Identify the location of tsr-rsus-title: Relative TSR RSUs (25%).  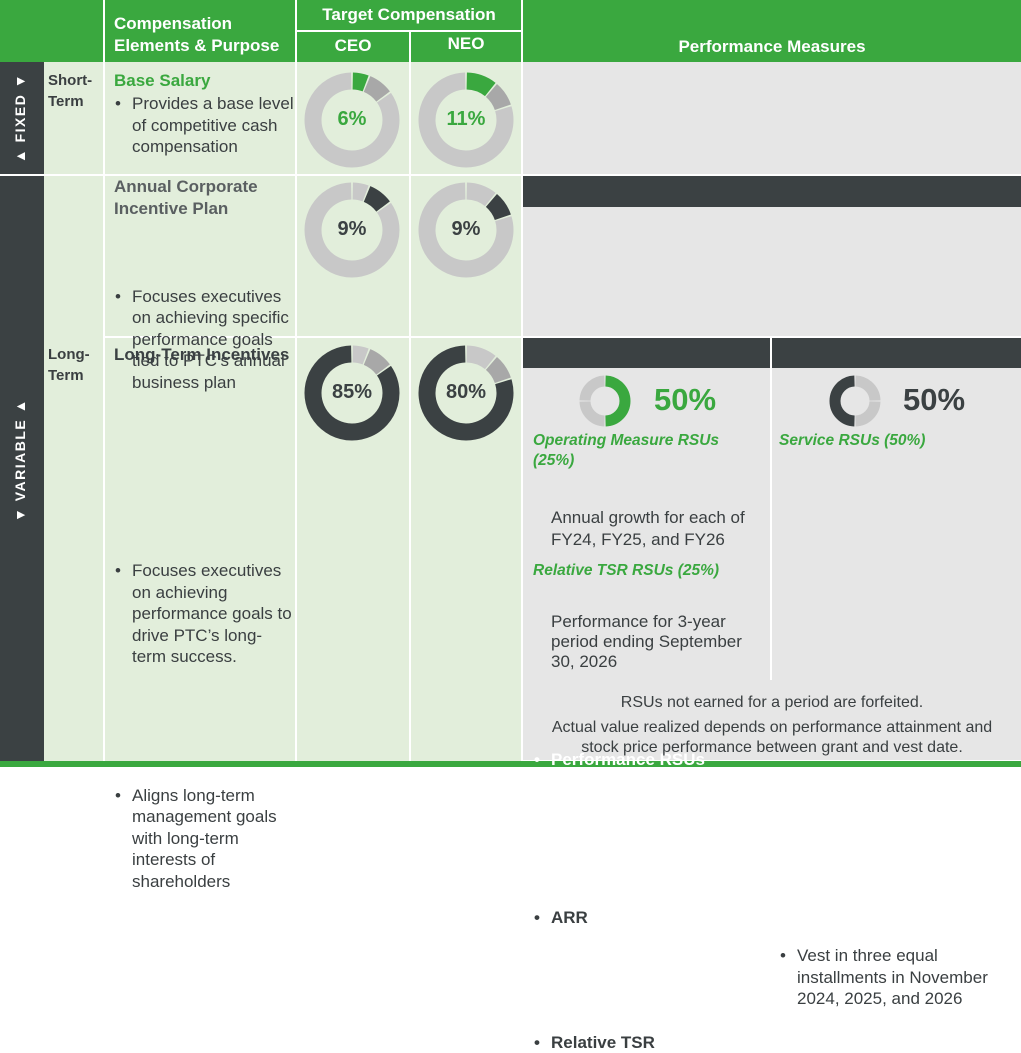
(626, 570).